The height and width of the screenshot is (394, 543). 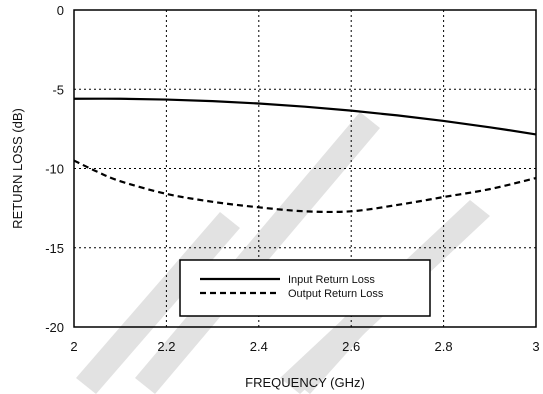 I want to click on y-tick-label: 0, so click(x=60, y=10).